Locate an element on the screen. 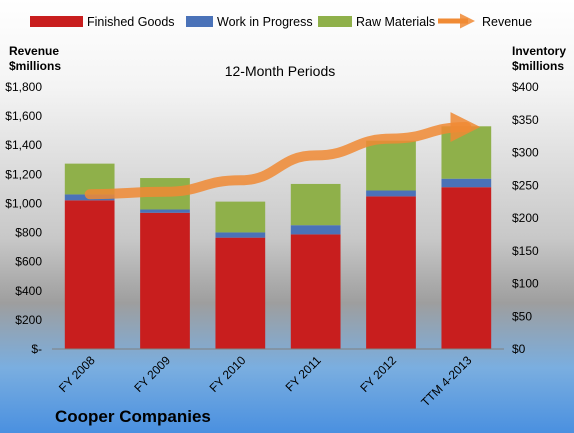 This screenshot has width=574, height=433. right-tick-label: $250 is located at coordinates (525, 185).